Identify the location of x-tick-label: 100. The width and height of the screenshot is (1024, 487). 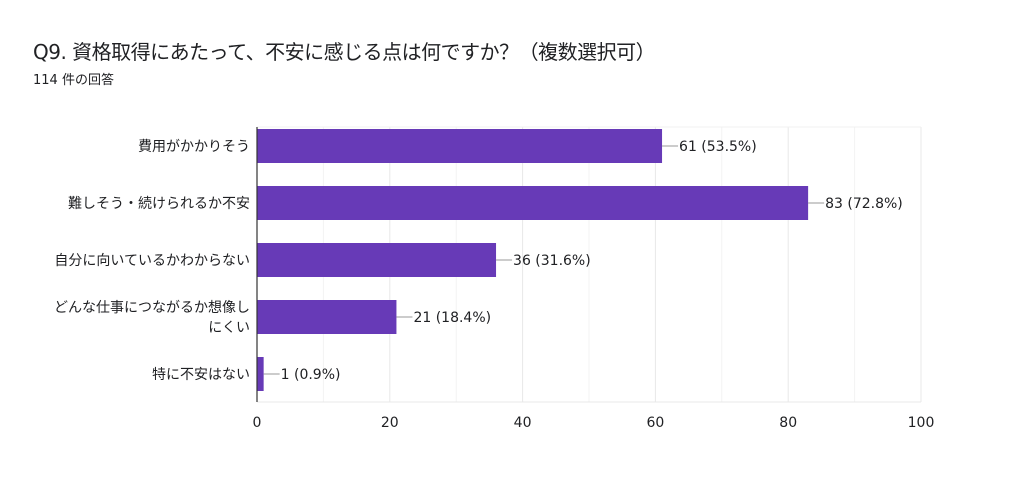
(921, 423).